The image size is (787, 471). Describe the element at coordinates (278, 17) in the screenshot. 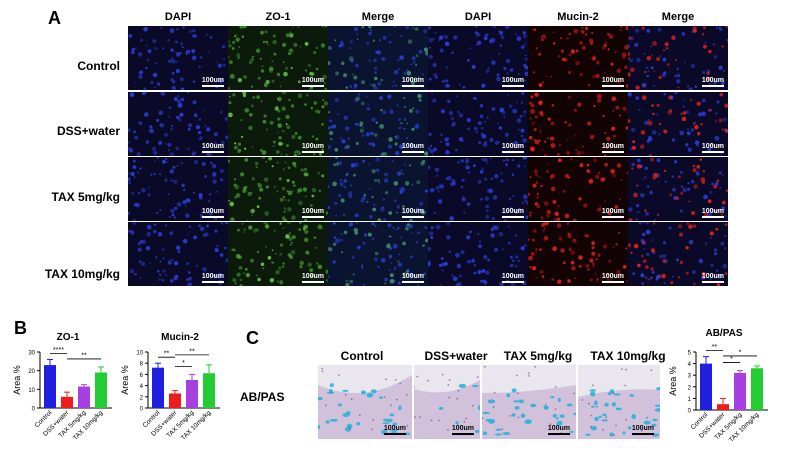

I see `column-header-zo1: ZO-1` at that location.